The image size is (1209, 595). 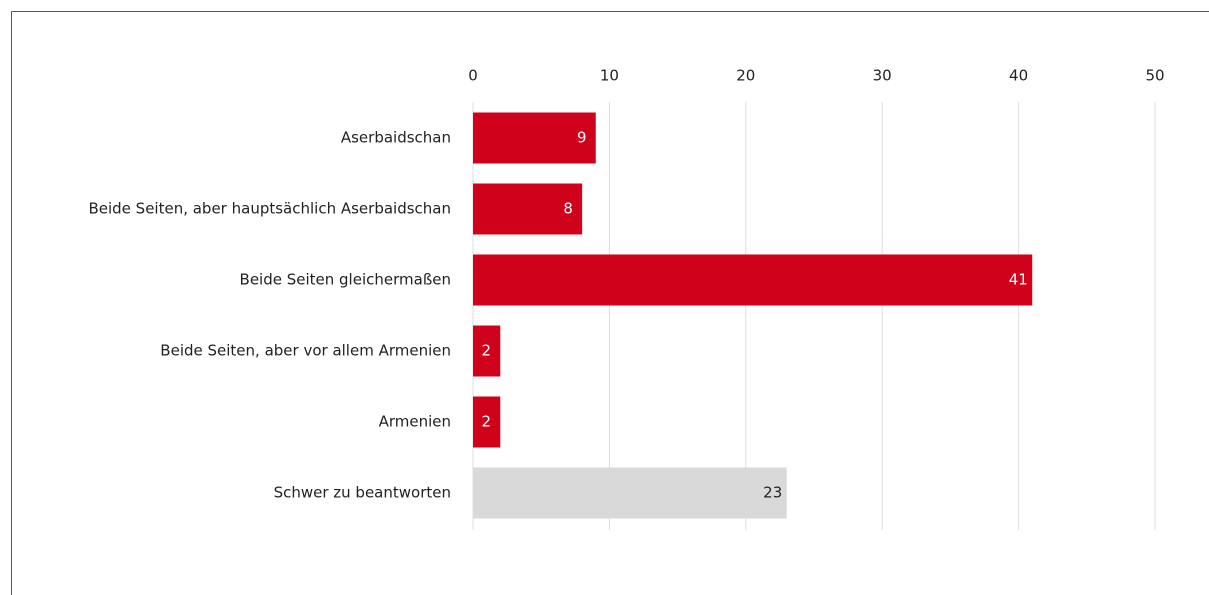 What do you see at coordinates (1154, 76) in the screenshot?
I see `x-tick-label: 50` at bounding box center [1154, 76].